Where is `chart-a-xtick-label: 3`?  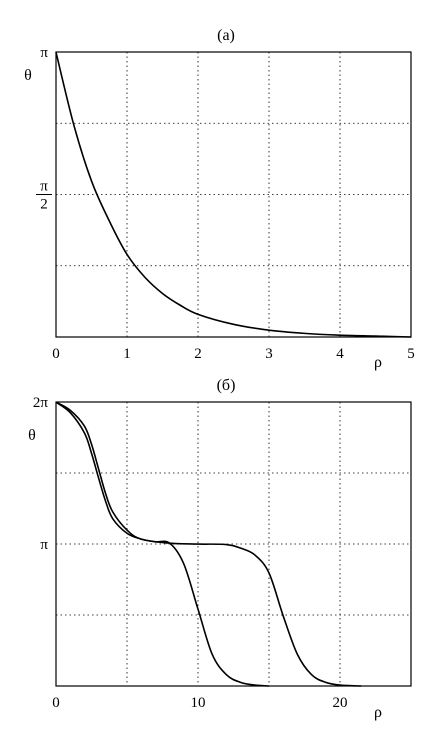
chart-a-xtick-label: 3 is located at coordinates (269, 354).